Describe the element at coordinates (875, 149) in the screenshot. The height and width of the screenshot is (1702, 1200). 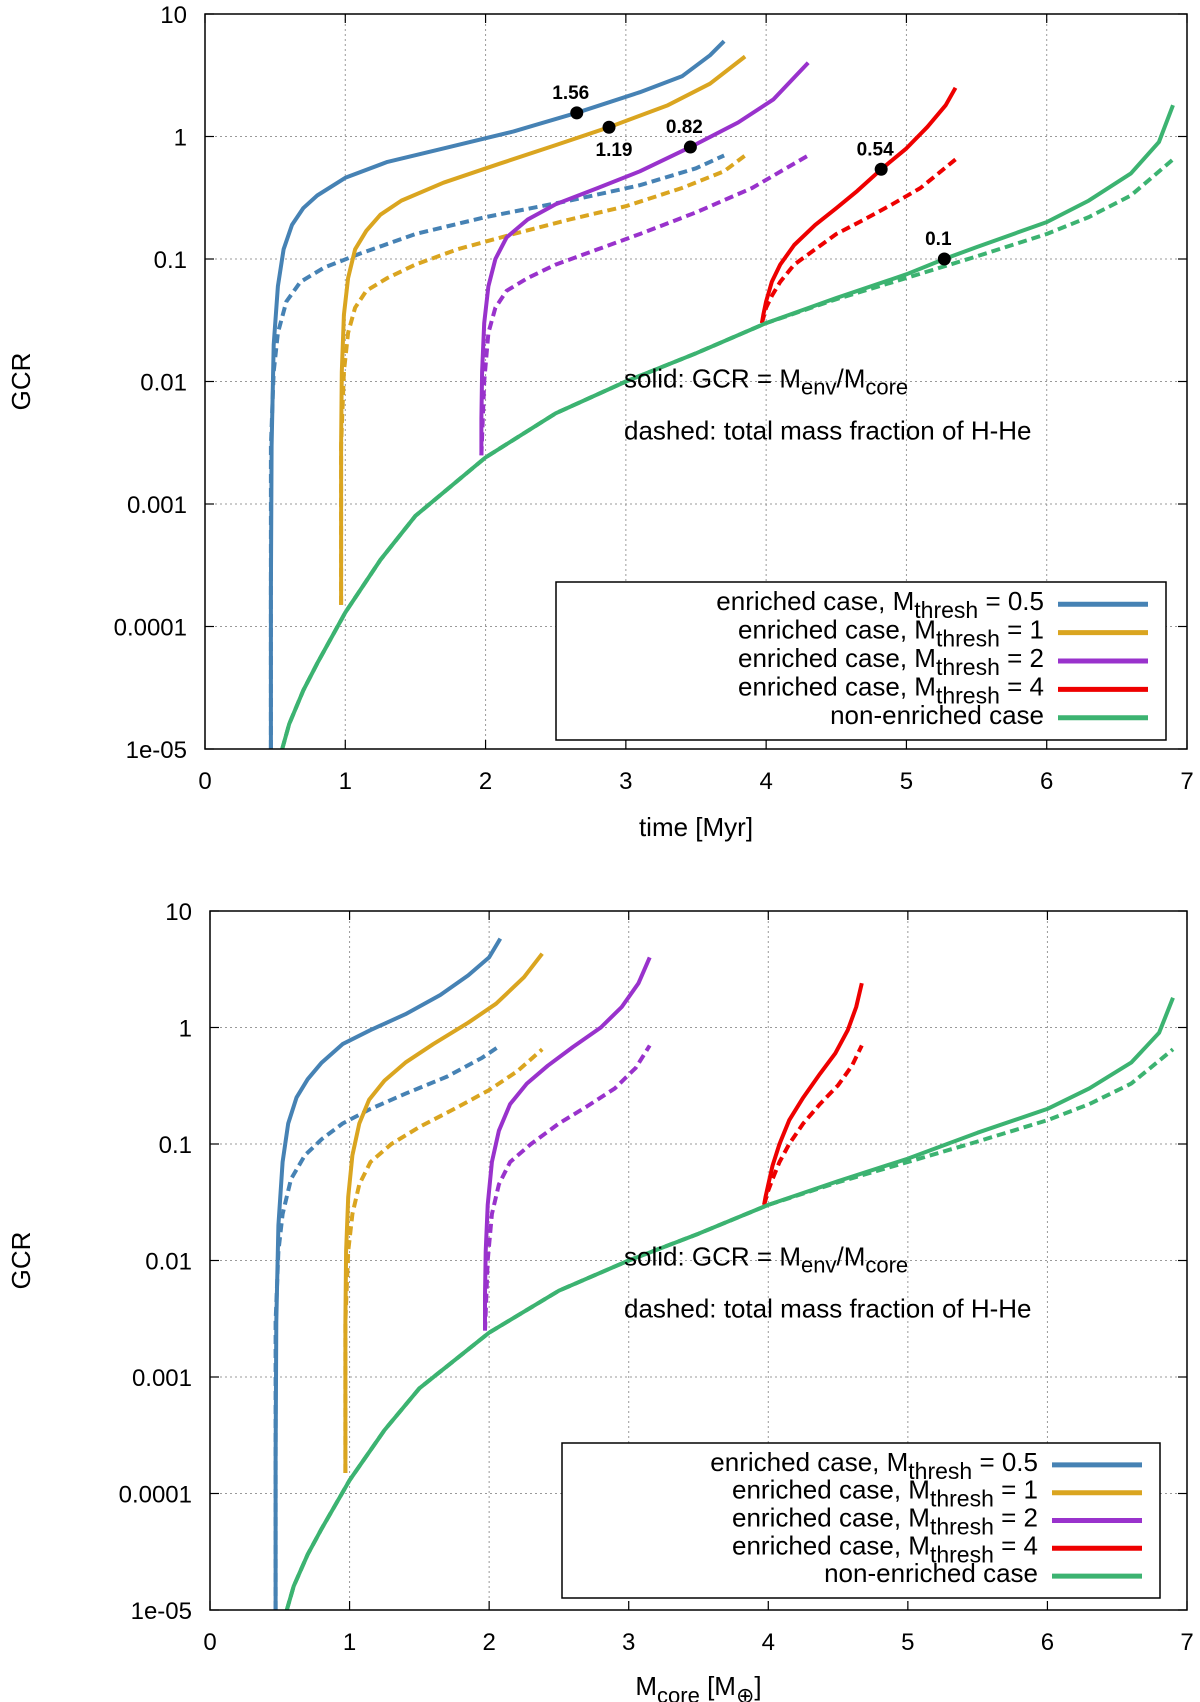
I see `marker-label: 0.54` at that location.